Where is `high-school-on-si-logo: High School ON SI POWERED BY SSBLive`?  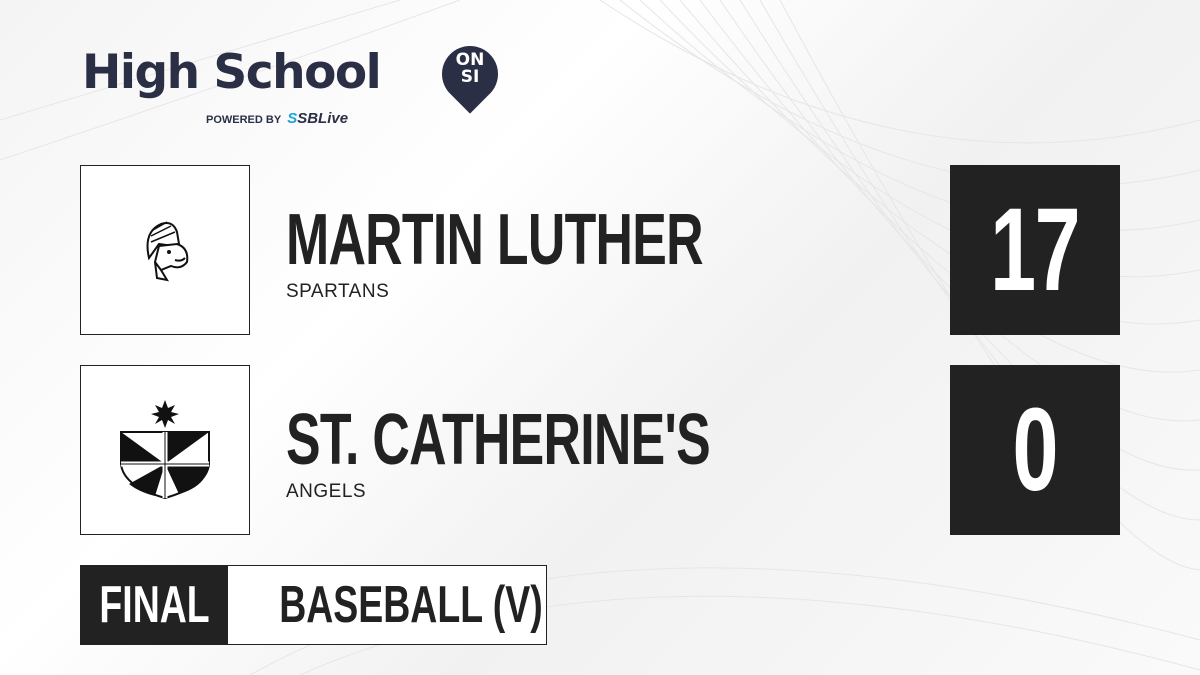
high-school-on-si-logo: High School ON SI POWERED BY SSBLive is located at coordinates (296, 80).